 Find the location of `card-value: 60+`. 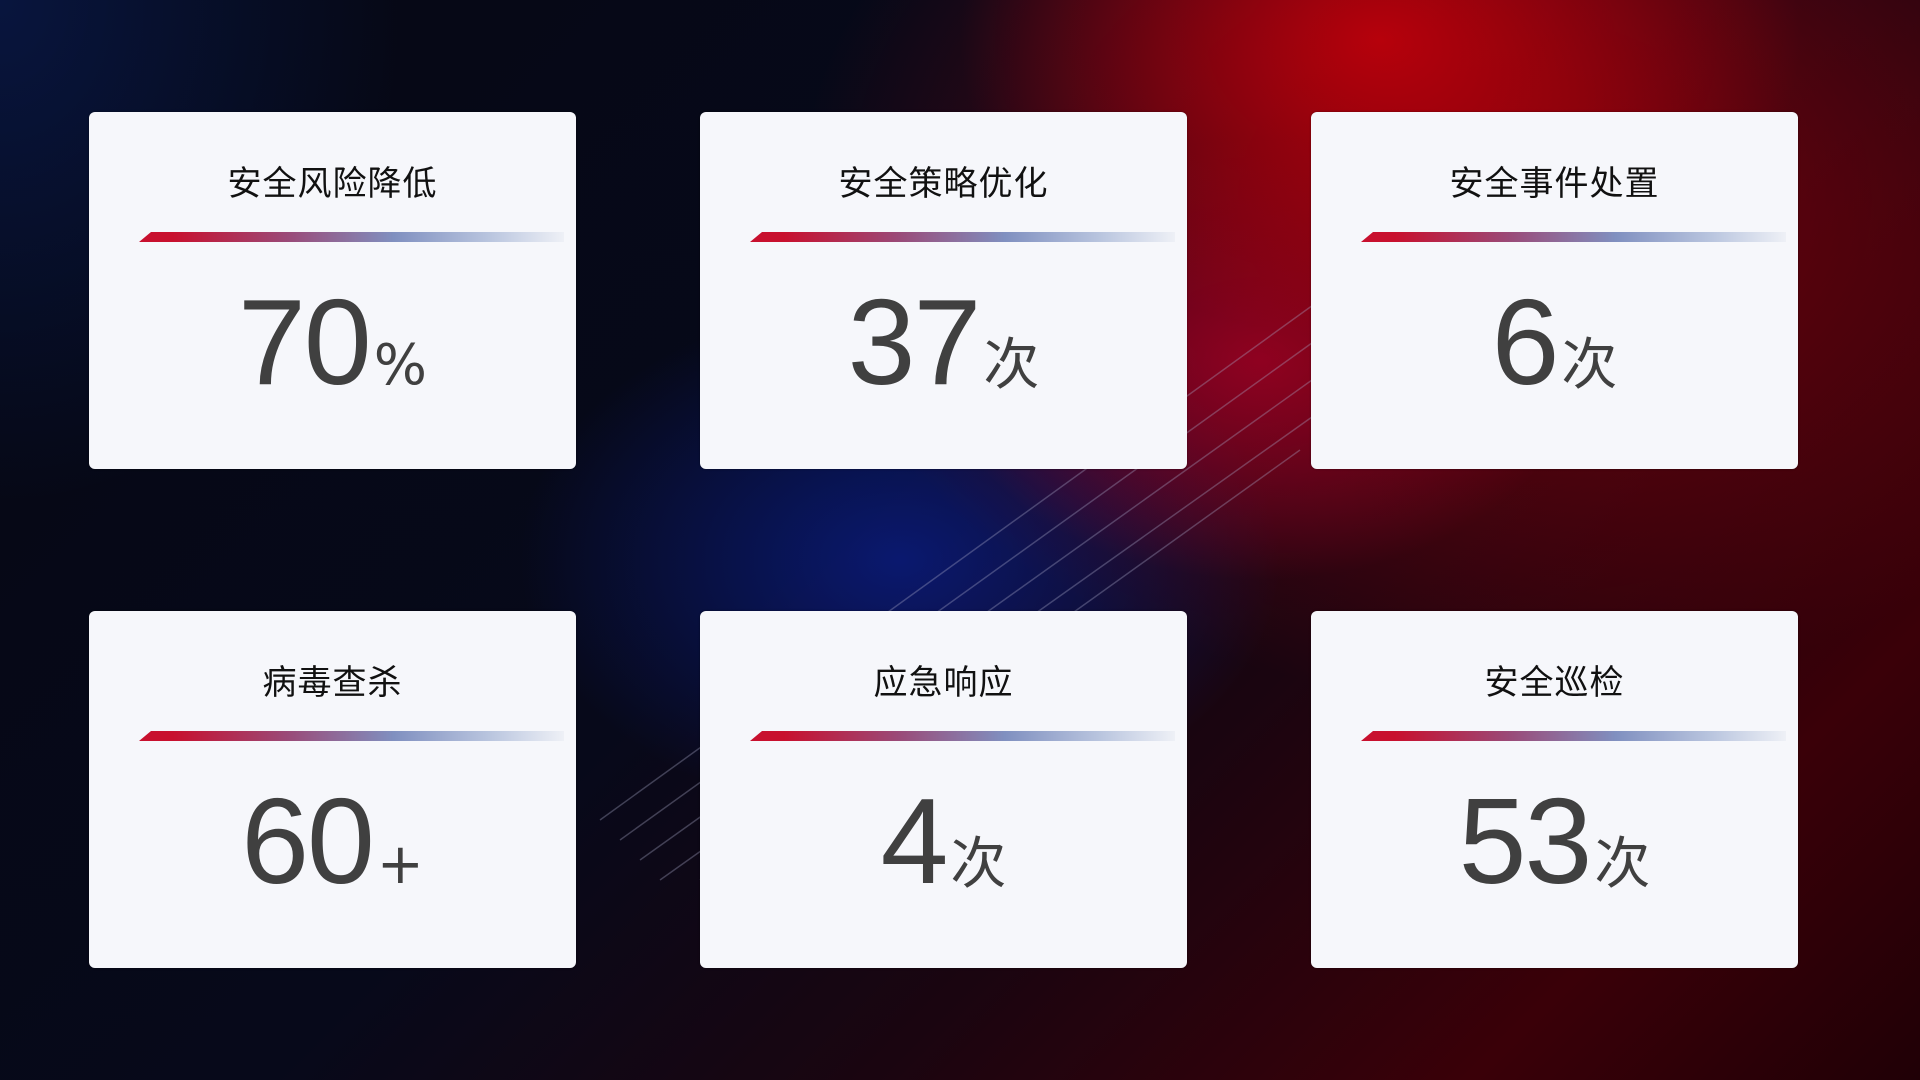

card-value: 60+ is located at coordinates (332, 841).